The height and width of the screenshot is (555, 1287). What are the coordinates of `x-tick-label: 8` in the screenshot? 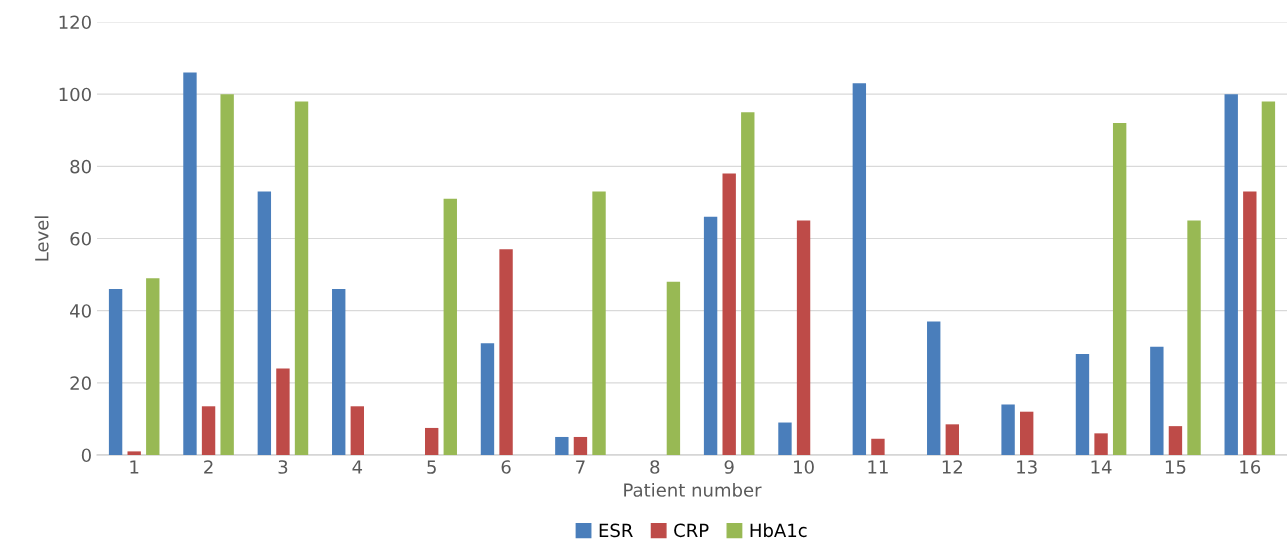 It's located at (655, 467).